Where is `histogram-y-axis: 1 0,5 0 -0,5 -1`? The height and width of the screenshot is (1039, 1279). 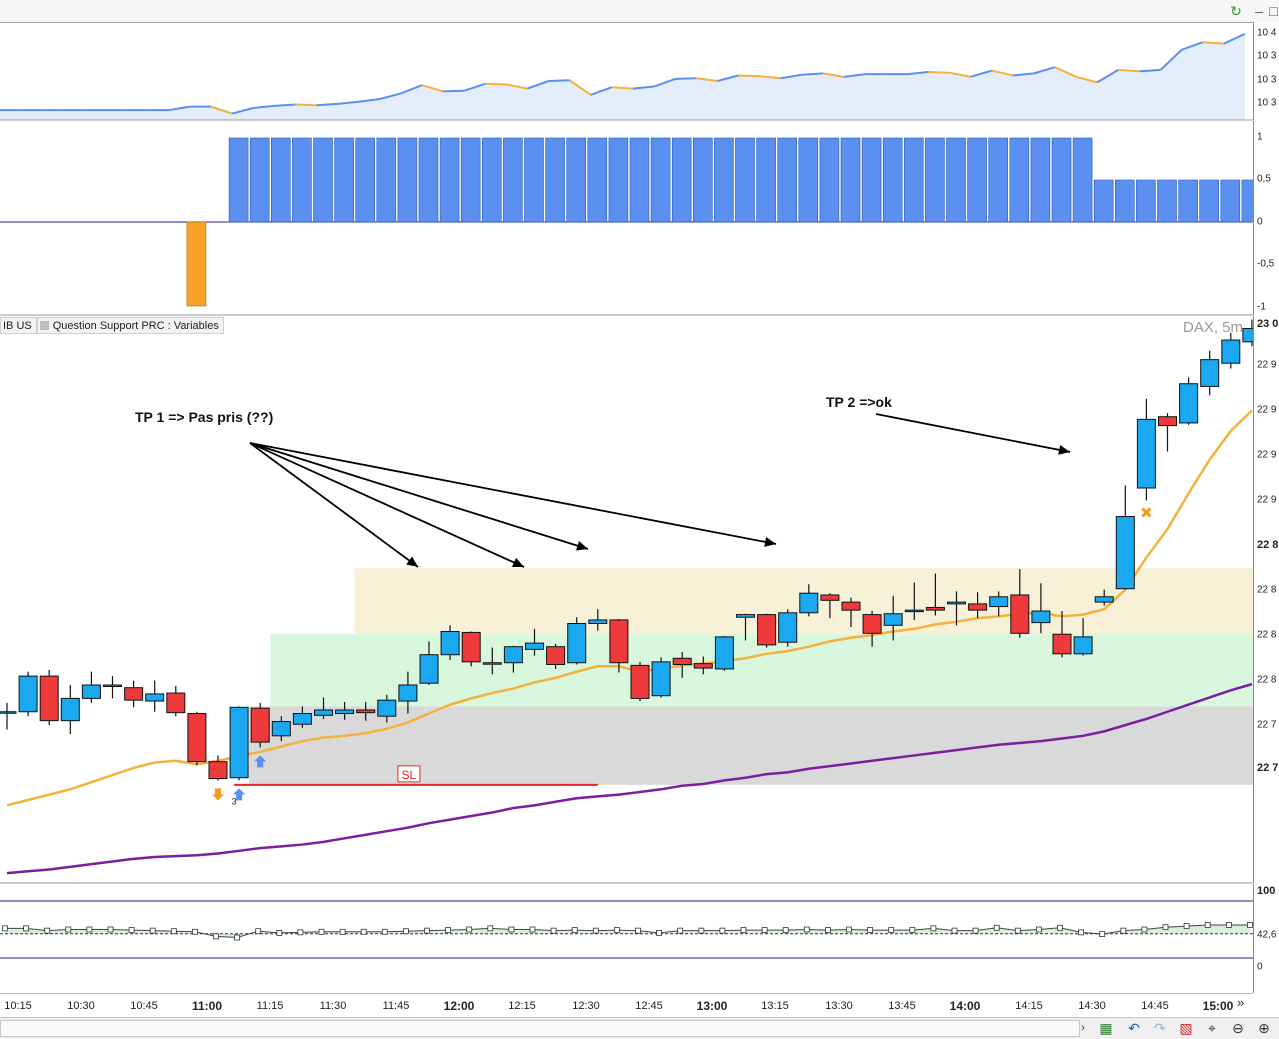 histogram-y-axis: 1 0,5 0 -0,5 -1 is located at coordinates (1266, 218).